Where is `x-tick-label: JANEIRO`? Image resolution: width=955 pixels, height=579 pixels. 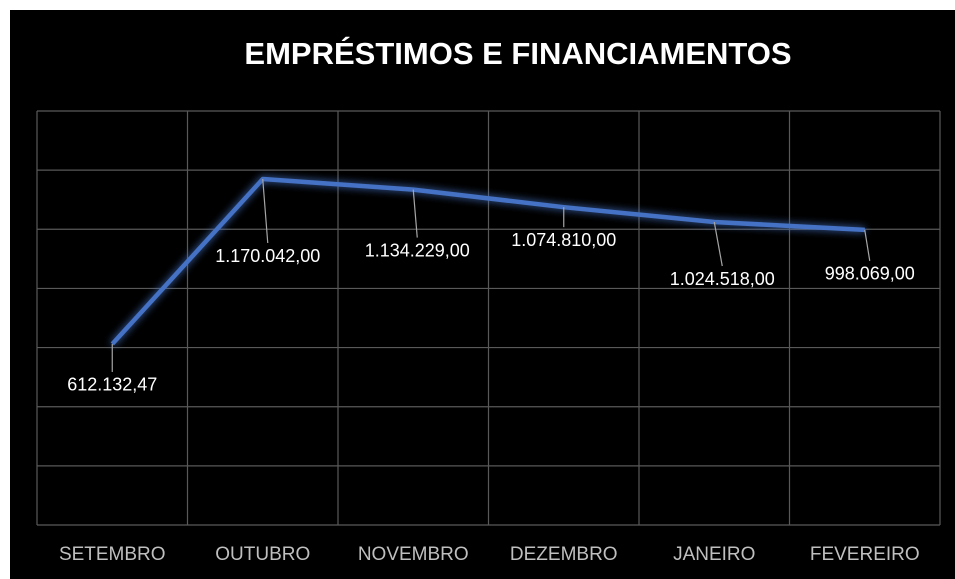
x-tick-label: JANEIRO is located at coordinates (714, 554).